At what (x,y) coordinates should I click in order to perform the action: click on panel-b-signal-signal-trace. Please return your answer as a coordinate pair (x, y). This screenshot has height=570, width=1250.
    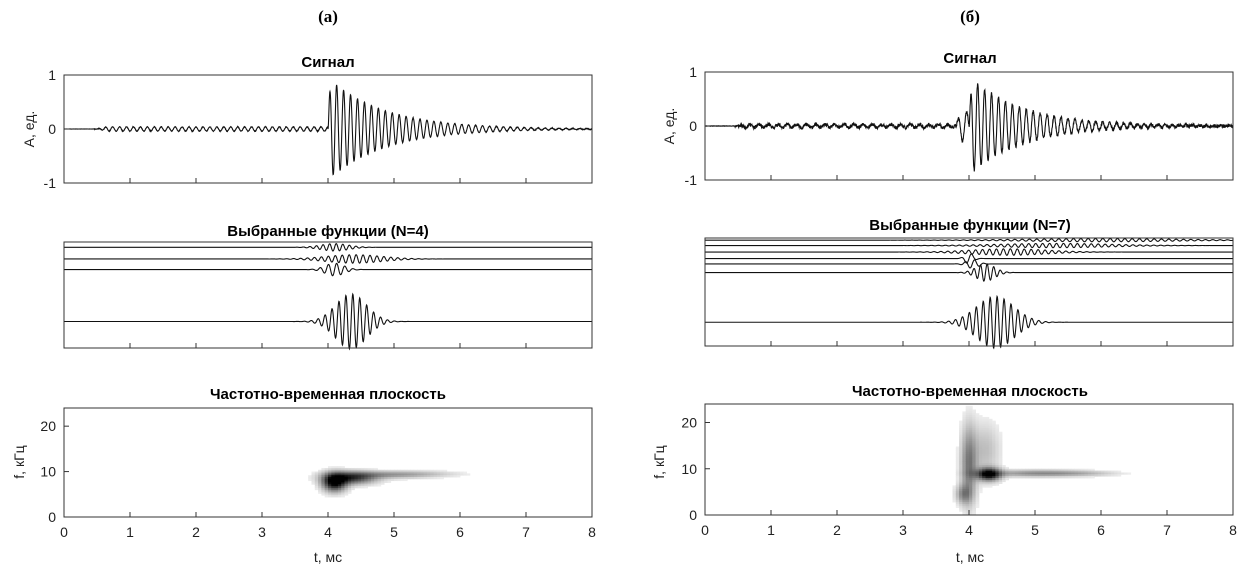
    Looking at the image, I should click on (969, 127).